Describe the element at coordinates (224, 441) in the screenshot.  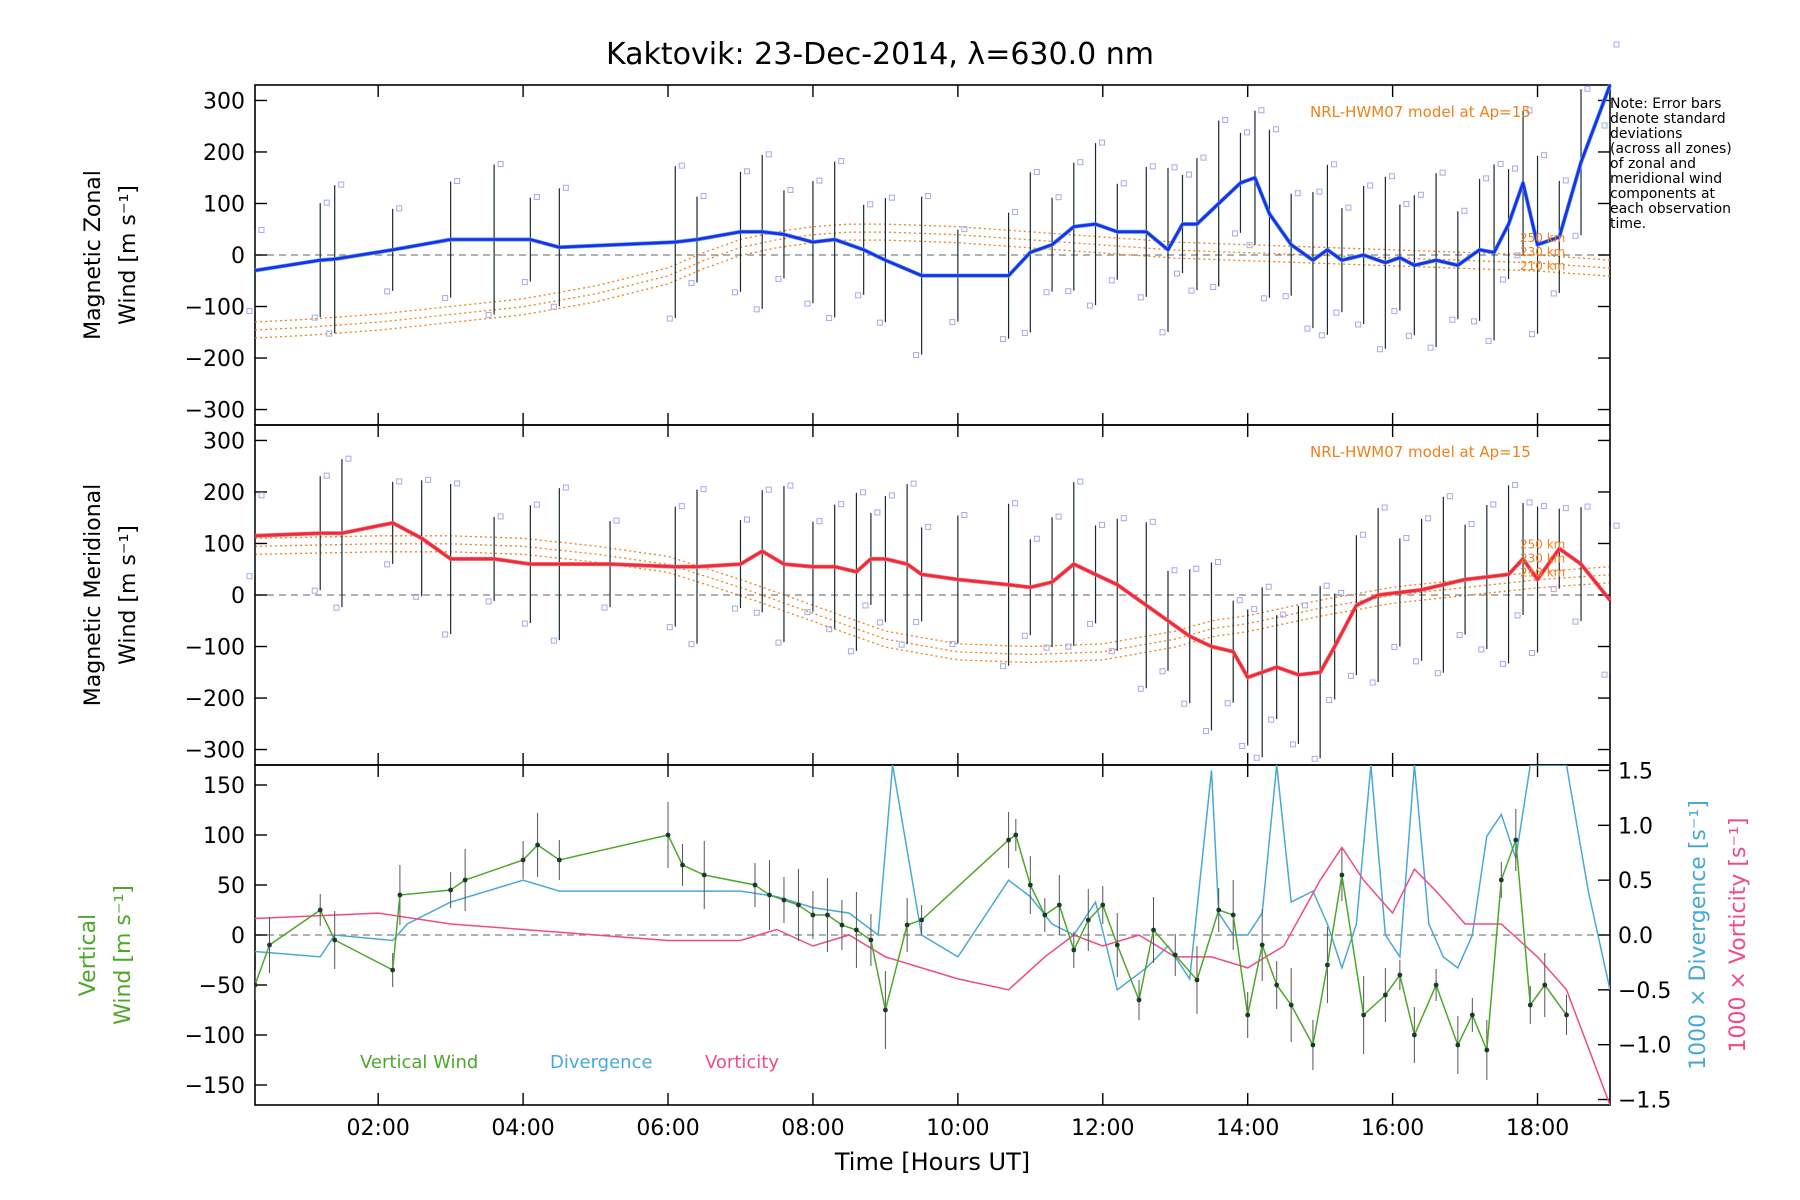
I see `y-tick-label: 300` at that location.